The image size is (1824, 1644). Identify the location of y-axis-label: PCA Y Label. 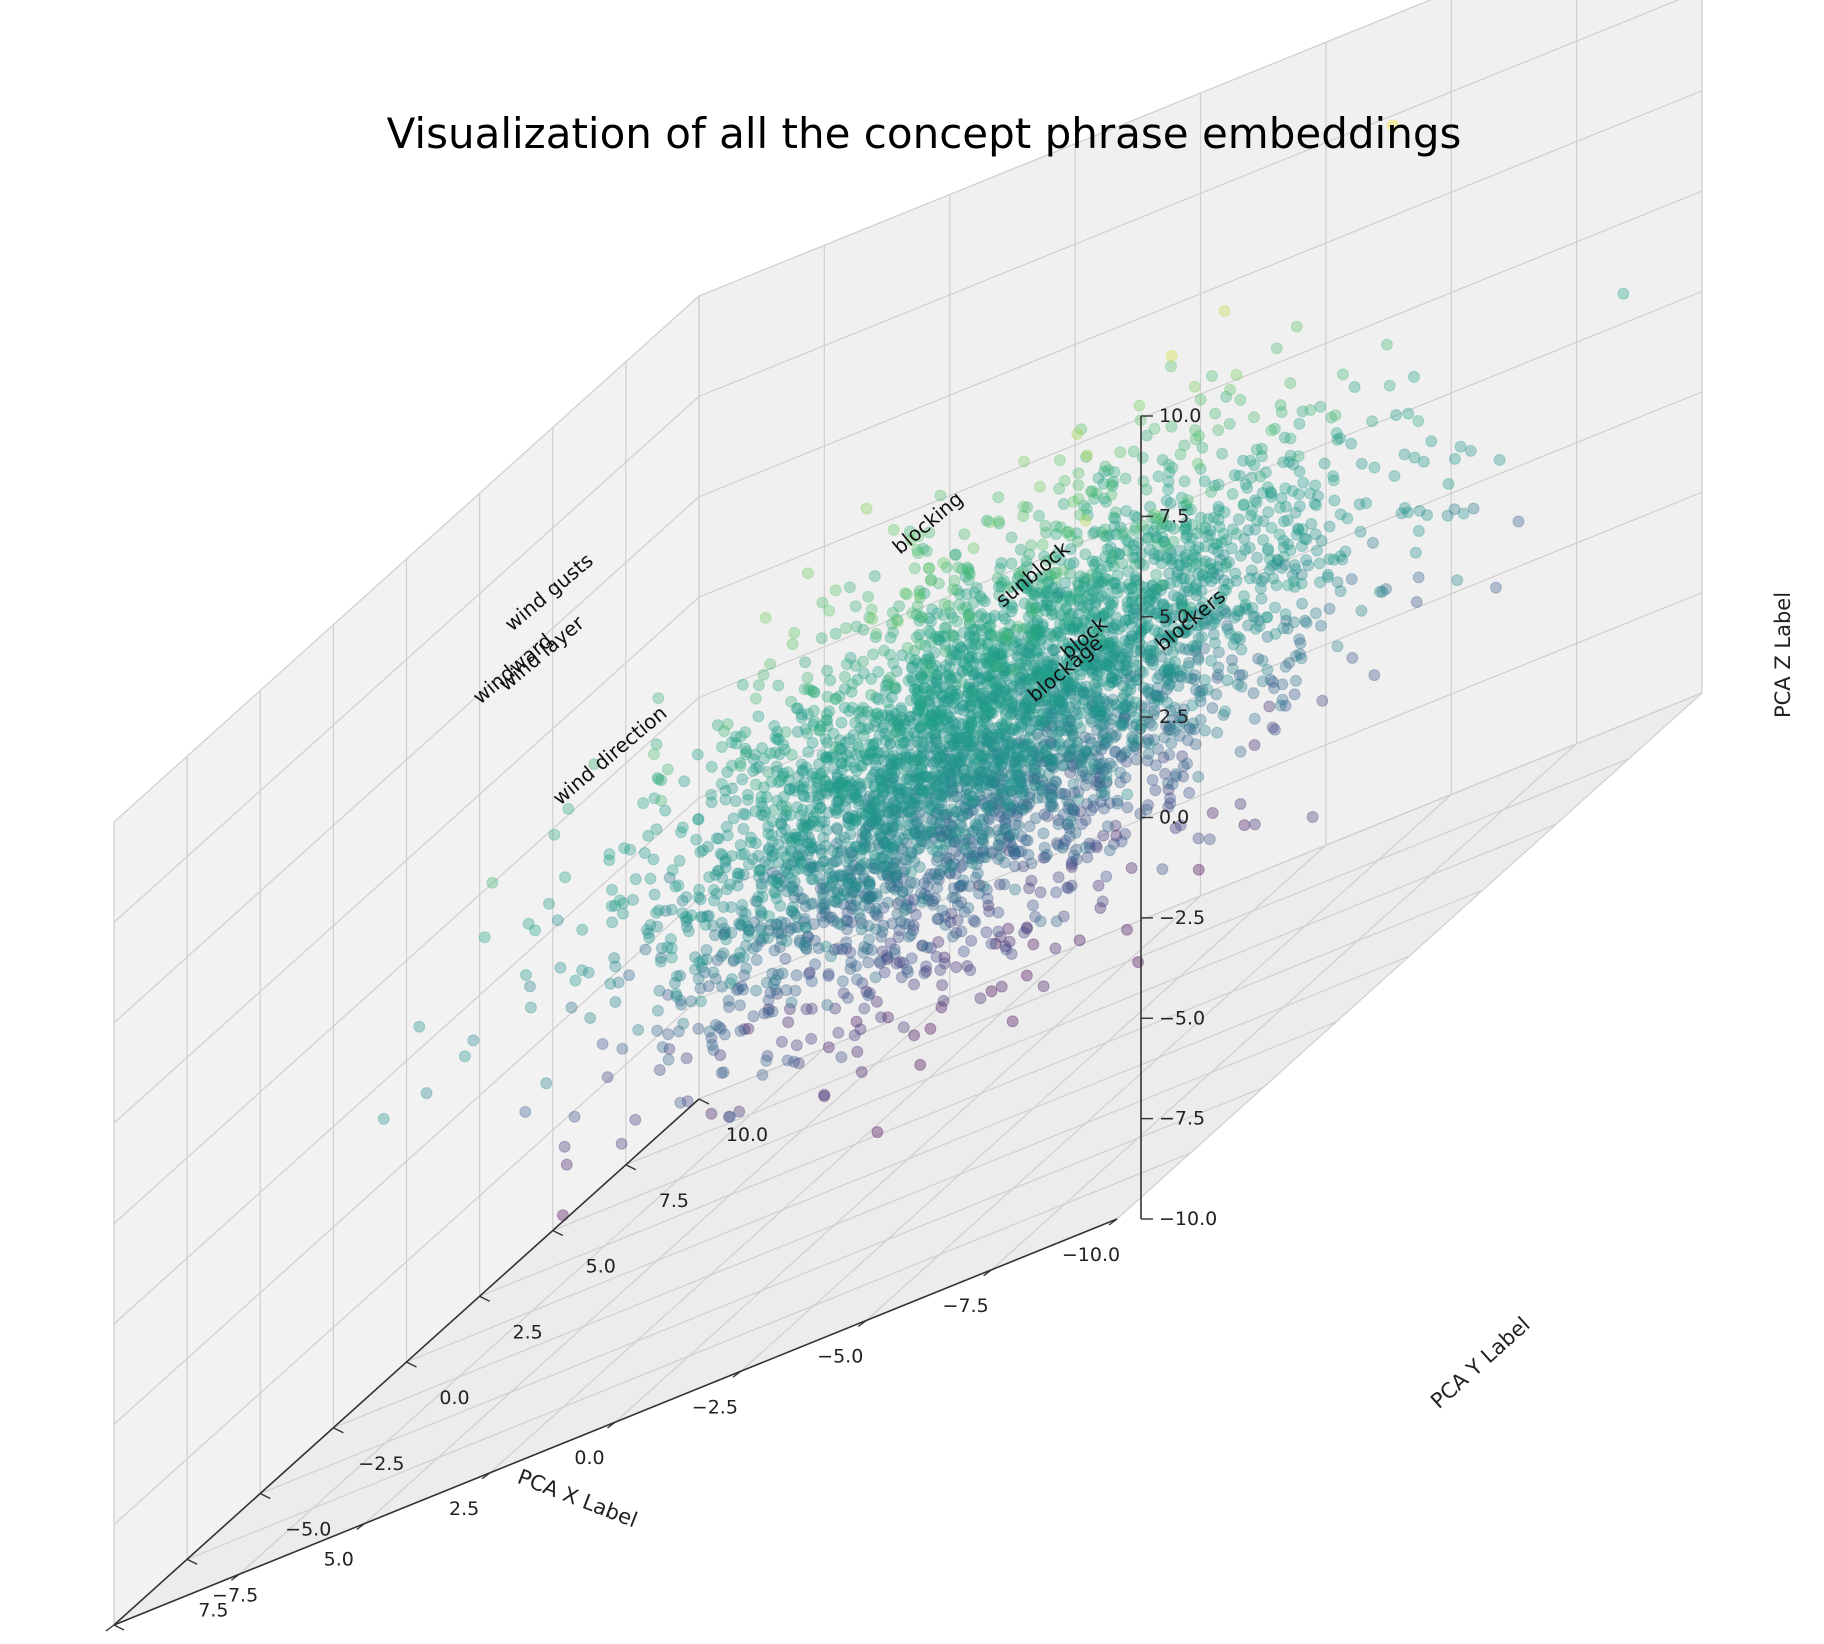
(1480, 1362).